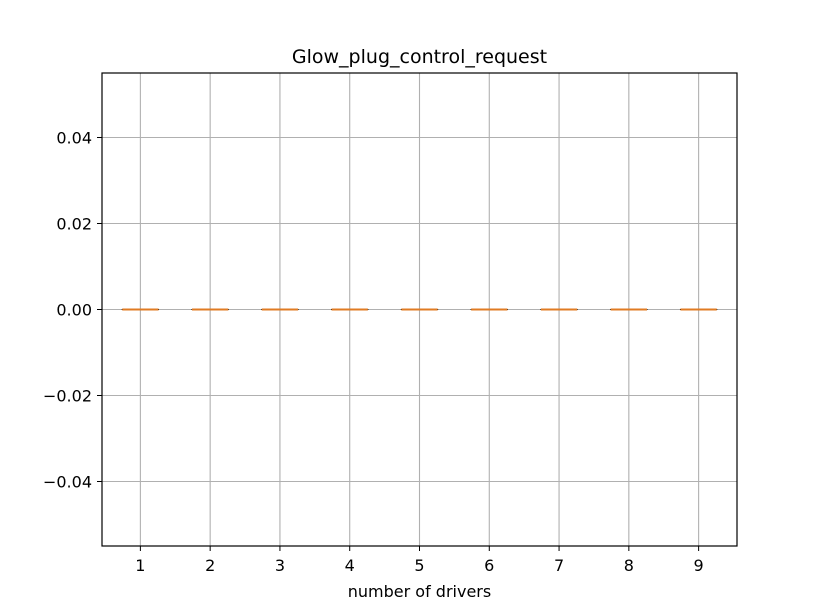  I want to click on x-tick-label: 3, so click(280, 565).